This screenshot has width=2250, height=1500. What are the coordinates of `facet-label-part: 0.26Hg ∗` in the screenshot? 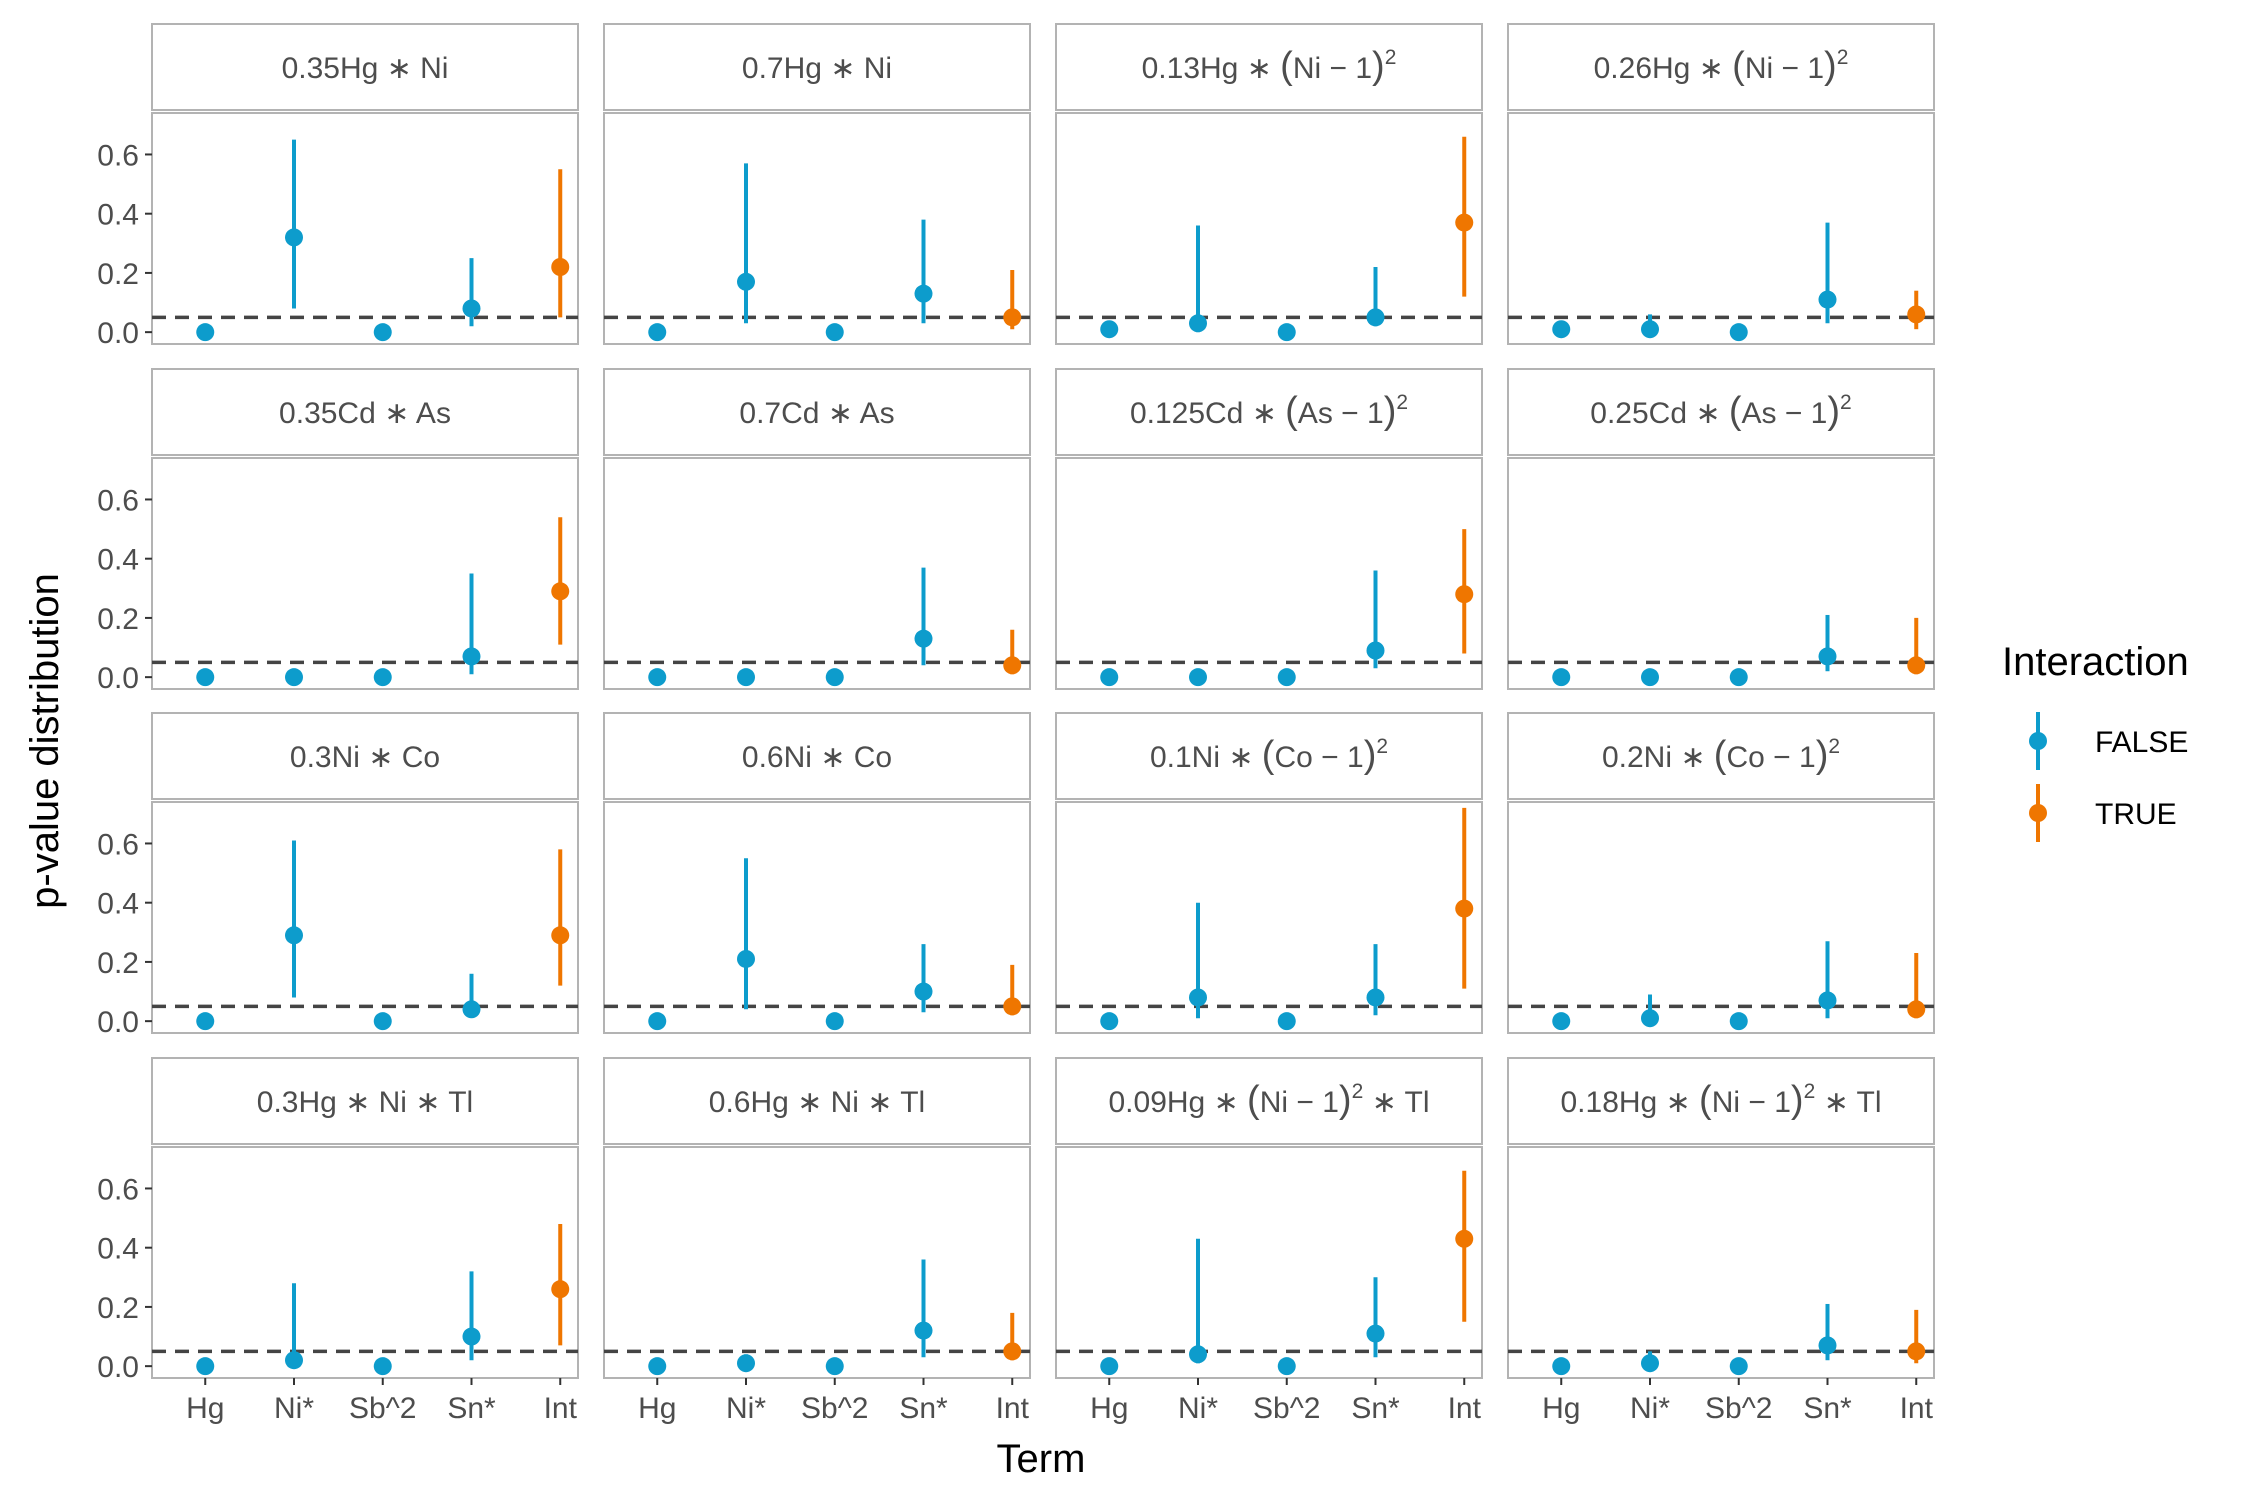 It's located at (1663, 68).